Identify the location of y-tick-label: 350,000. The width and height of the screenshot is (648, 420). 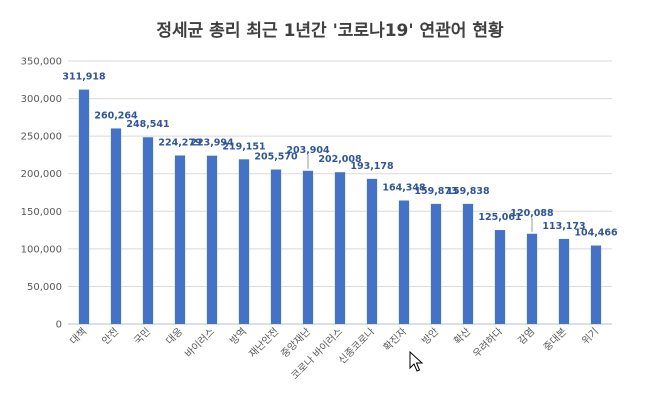
(41, 62).